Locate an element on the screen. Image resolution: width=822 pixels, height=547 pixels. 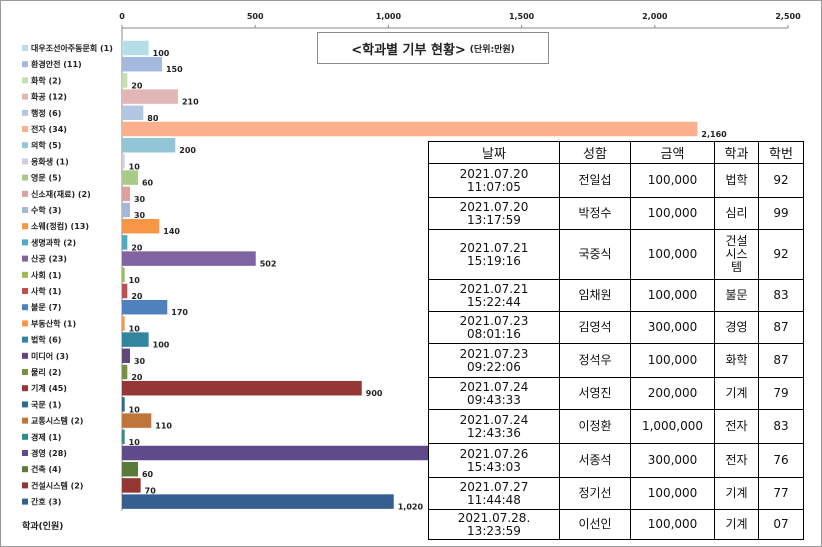
x-tick-label: 2,000 is located at coordinates (655, 16).